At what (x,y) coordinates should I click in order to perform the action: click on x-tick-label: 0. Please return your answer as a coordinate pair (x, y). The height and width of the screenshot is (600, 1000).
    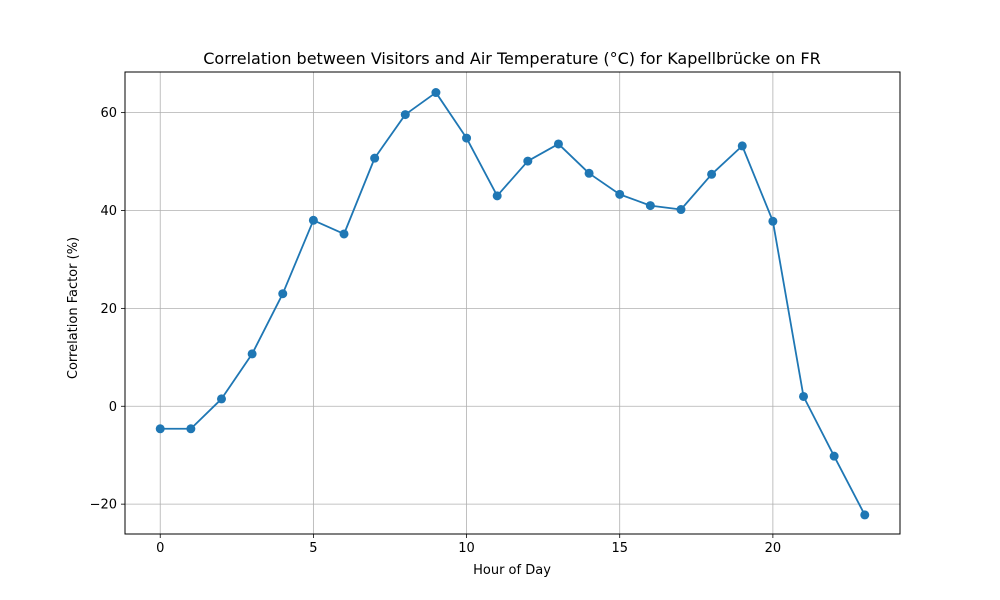
    Looking at the image, I should click on (160, 548).